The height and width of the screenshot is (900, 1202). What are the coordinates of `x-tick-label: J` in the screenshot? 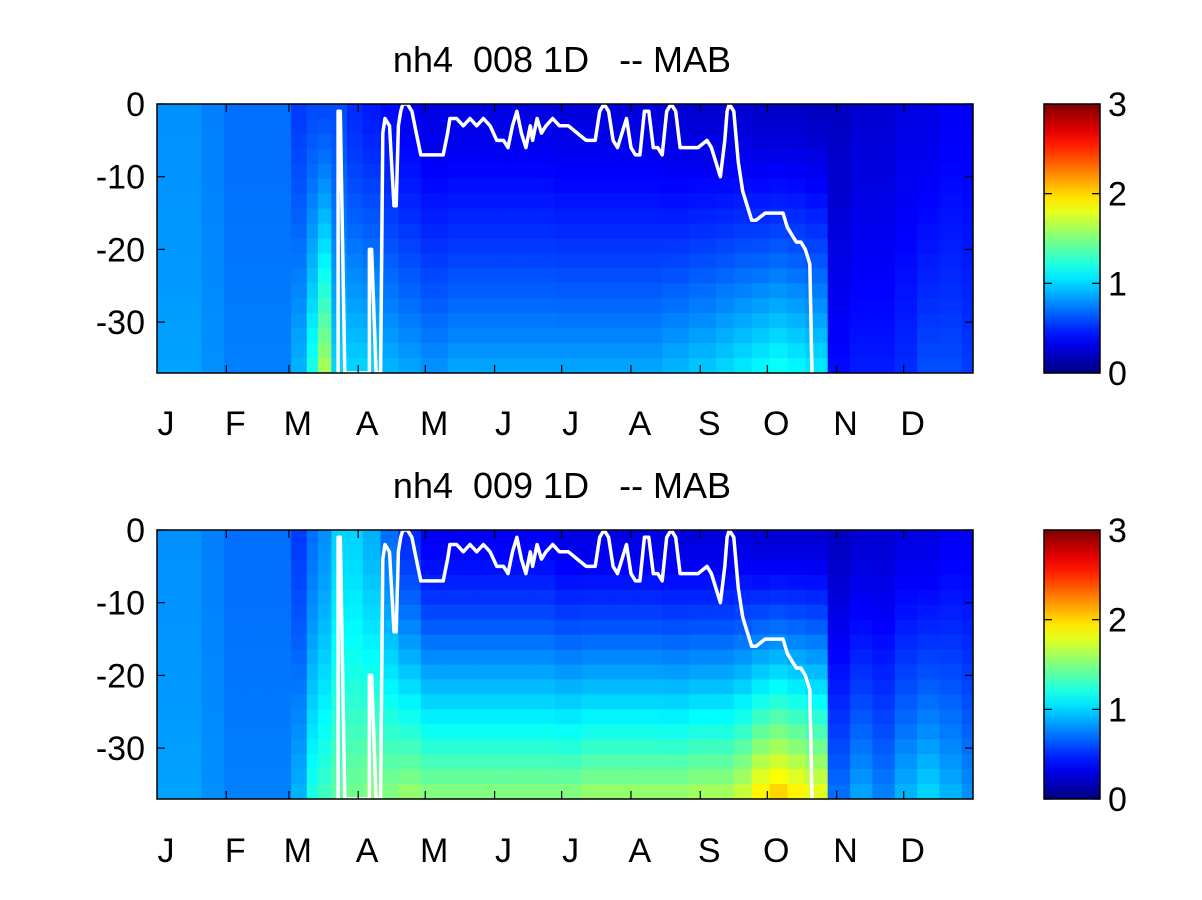 It's located at (165, 851).